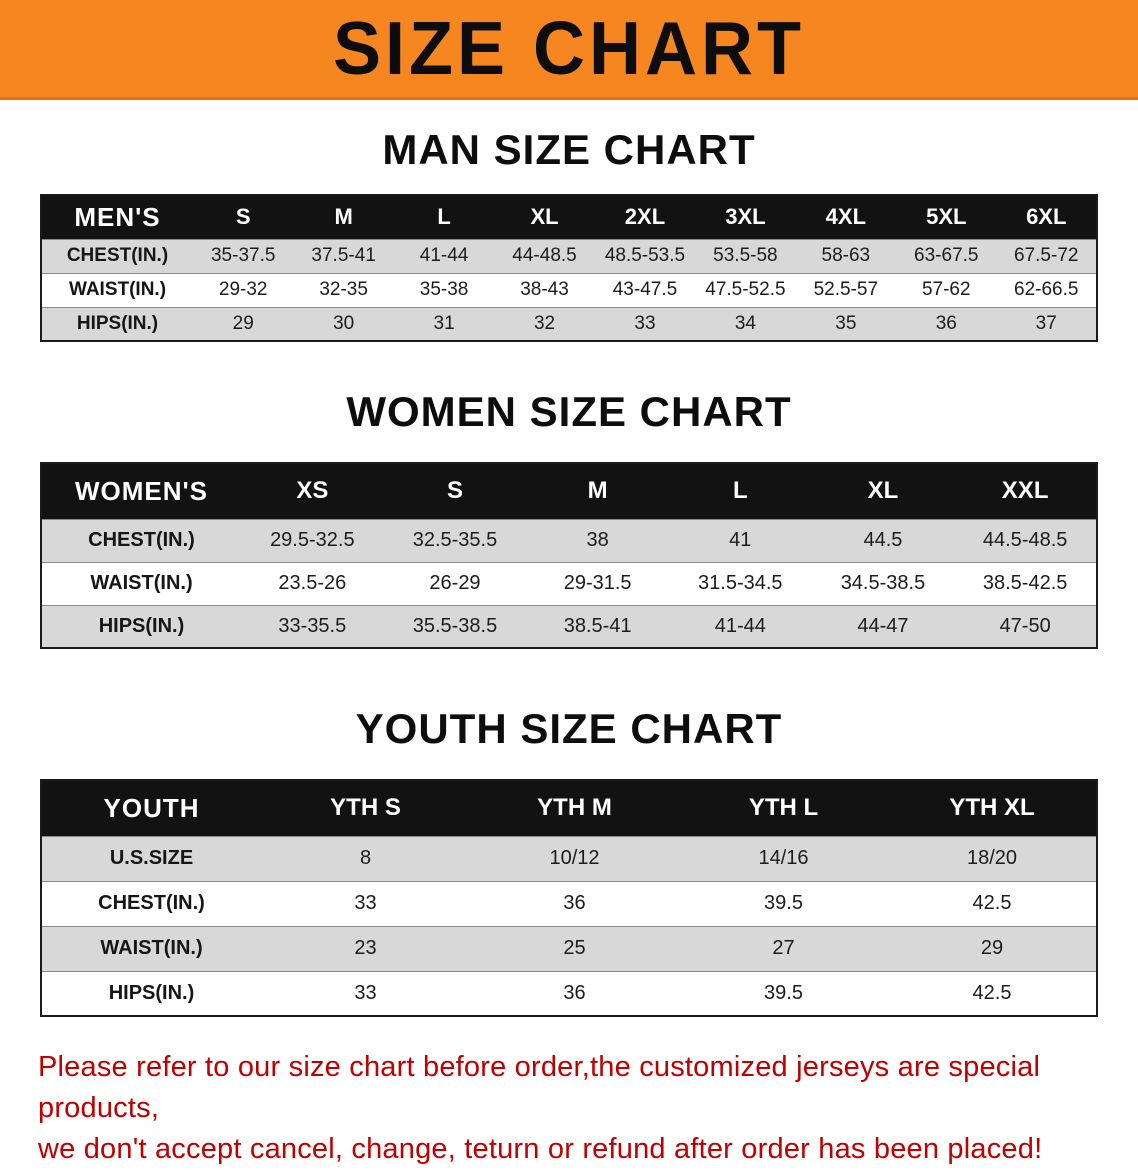 This screenshot has width=1138, height=1171. Describe the element at coordinates (740, 583) in the screenshot. I see `size-value-cell: 31.5-34.5` at that location.